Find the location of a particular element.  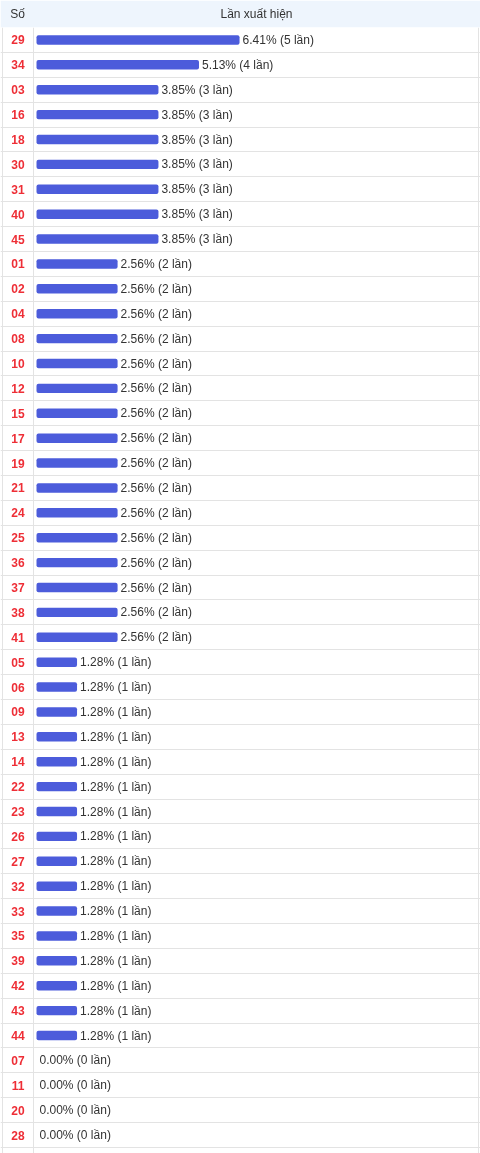

y-tick-label: 41 is located at coordinates (18, 637).